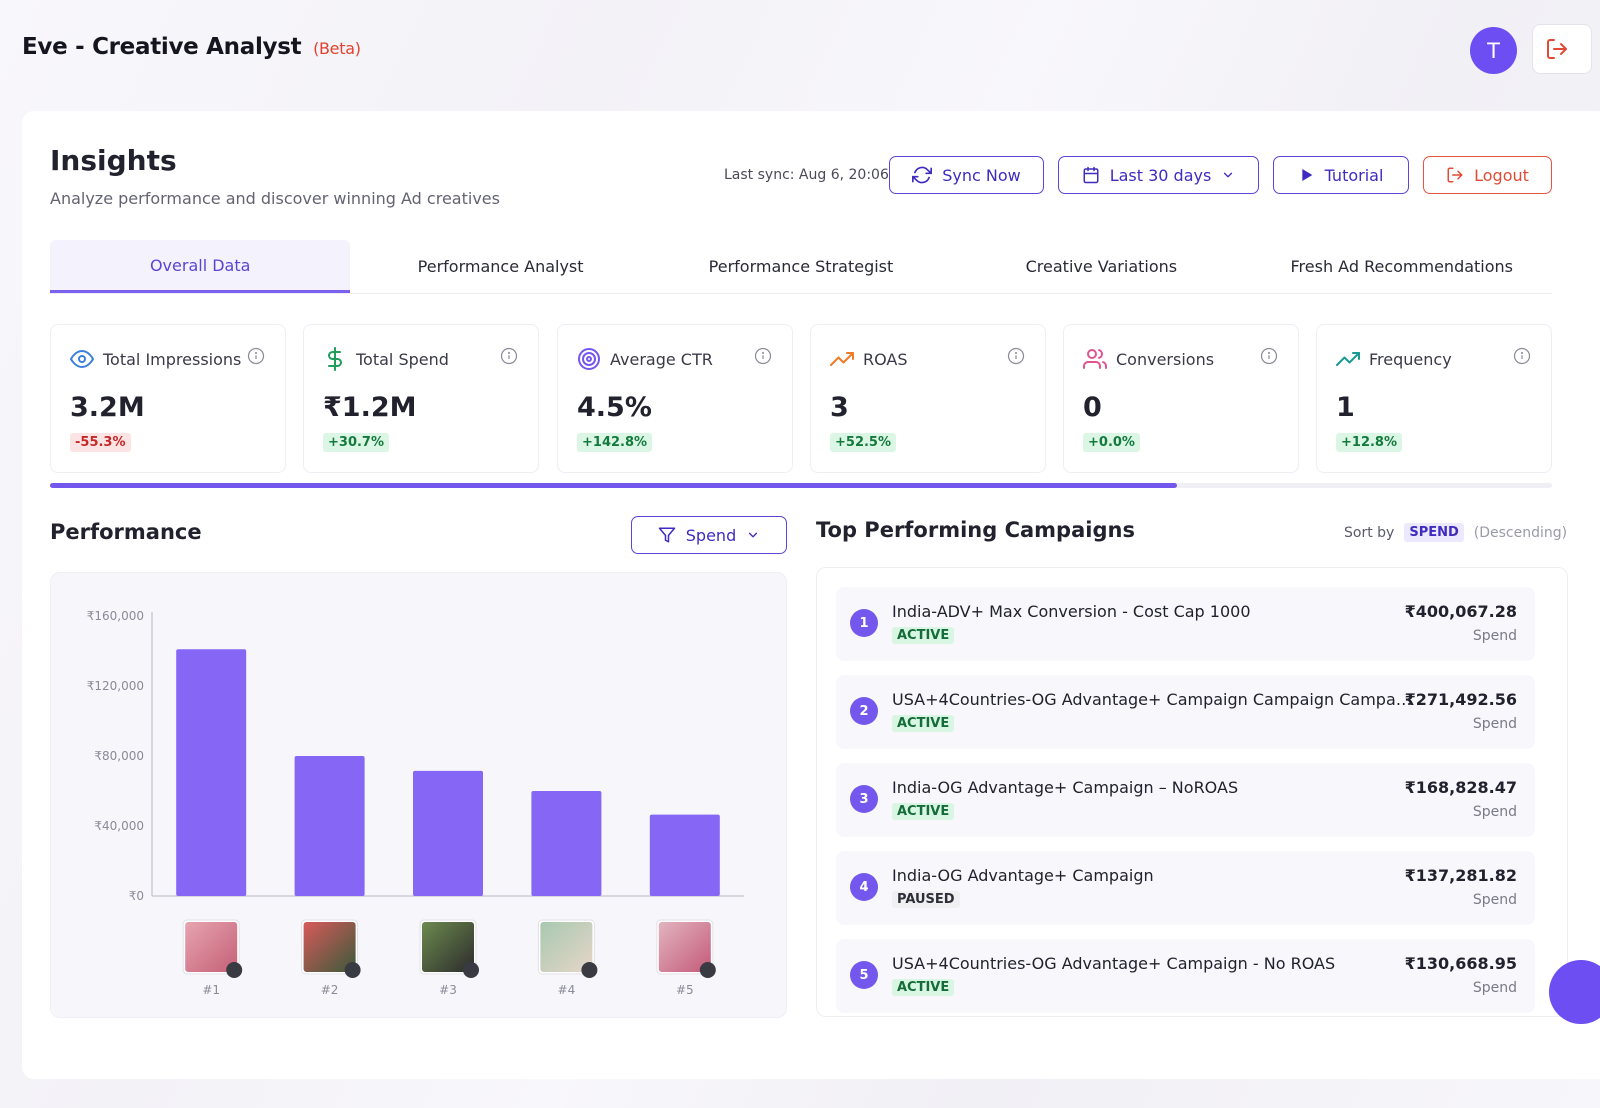 The width and height of the screenshot is (1600, 1108). I want to click on tab-performance-analyst: Performance Analyst, so click(500, 266).